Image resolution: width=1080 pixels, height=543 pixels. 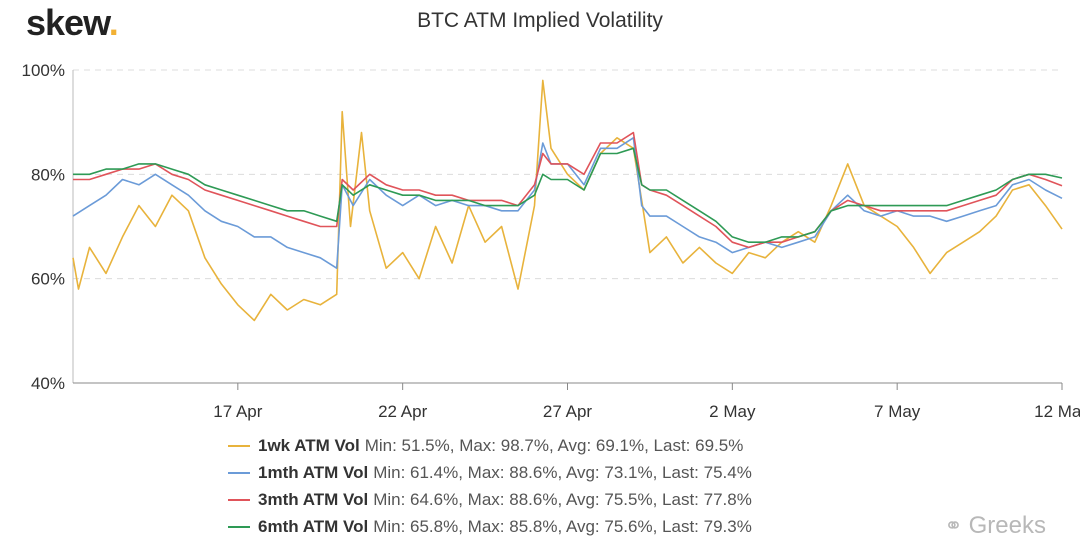 I want to click on chart-title: BTC ATM Implied Volatility, so click(x=540, y=20).